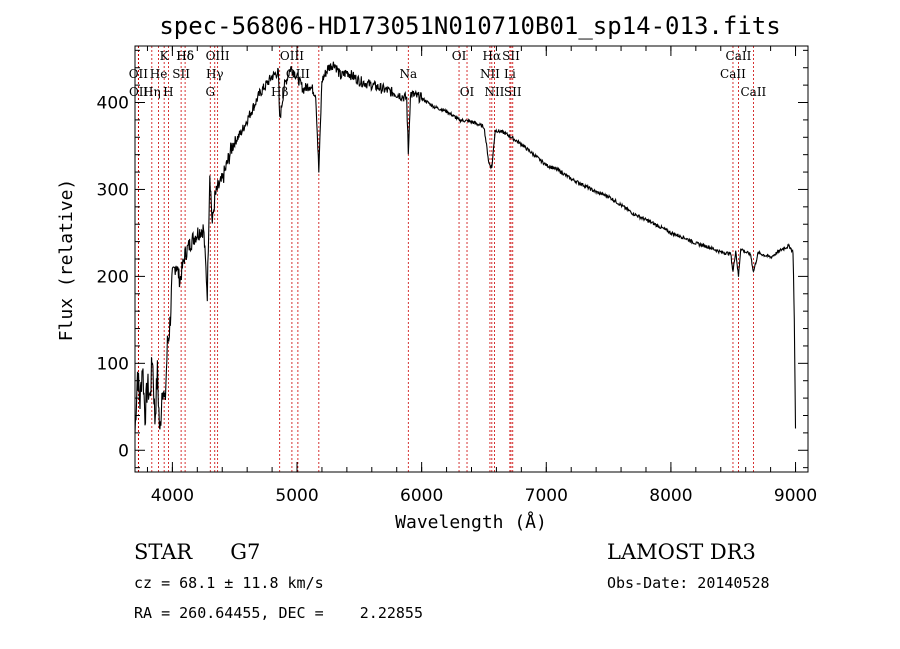 The height and width of the screenshot is (649, 900). I want to click on x-tick-label: 7000, so click(546, 496).